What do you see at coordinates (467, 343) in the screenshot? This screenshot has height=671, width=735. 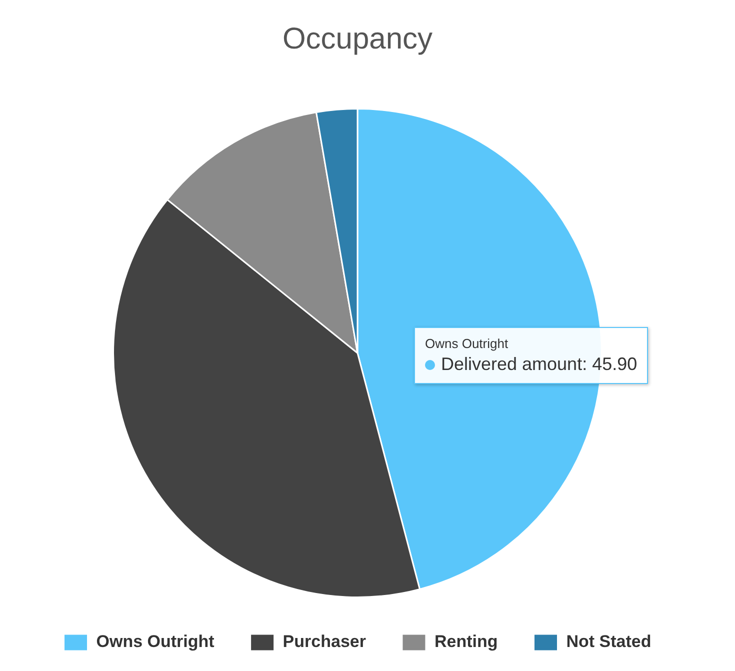 I see `text: Owns Outright` at bounding box center [467, 343].